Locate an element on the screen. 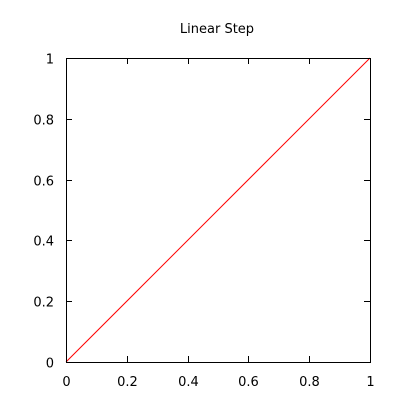 This screenshot has width=400, height=400. x-tick-label: 0.8 is located at coordinates (309, 382).